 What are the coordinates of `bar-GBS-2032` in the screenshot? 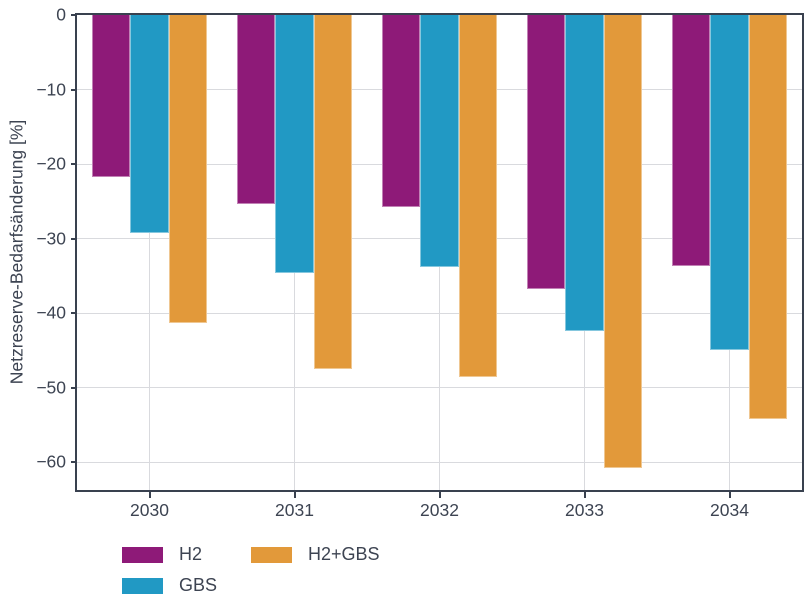 It's located at (439, 141).